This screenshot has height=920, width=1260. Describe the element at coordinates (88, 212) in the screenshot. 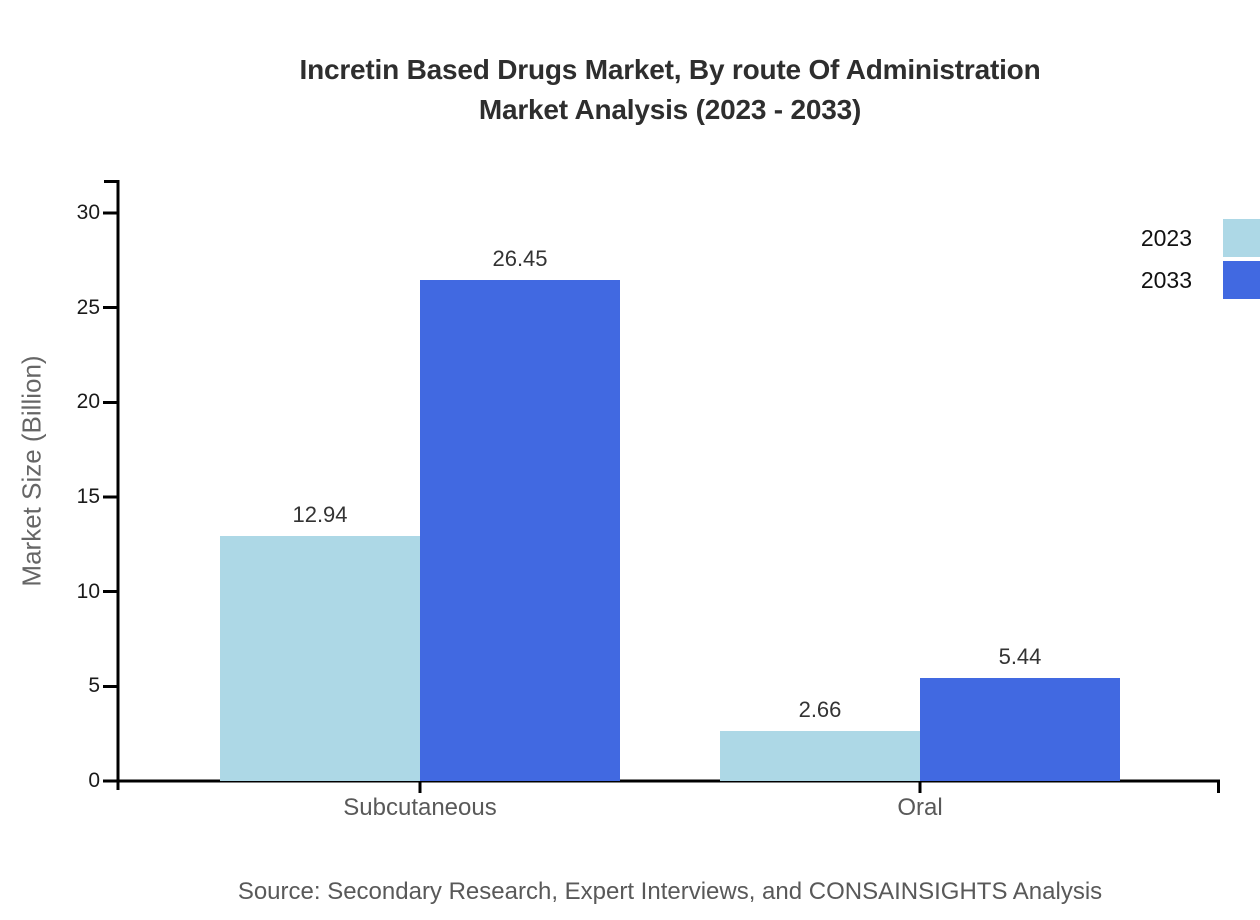

I see `y-tick-label: 30` at that location.